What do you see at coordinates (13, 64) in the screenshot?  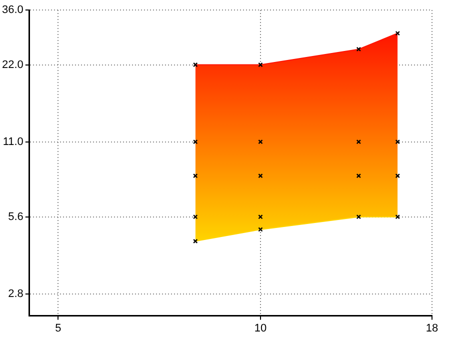 I see `y-tick-label: 22.0` at bounding box center [13, 64].